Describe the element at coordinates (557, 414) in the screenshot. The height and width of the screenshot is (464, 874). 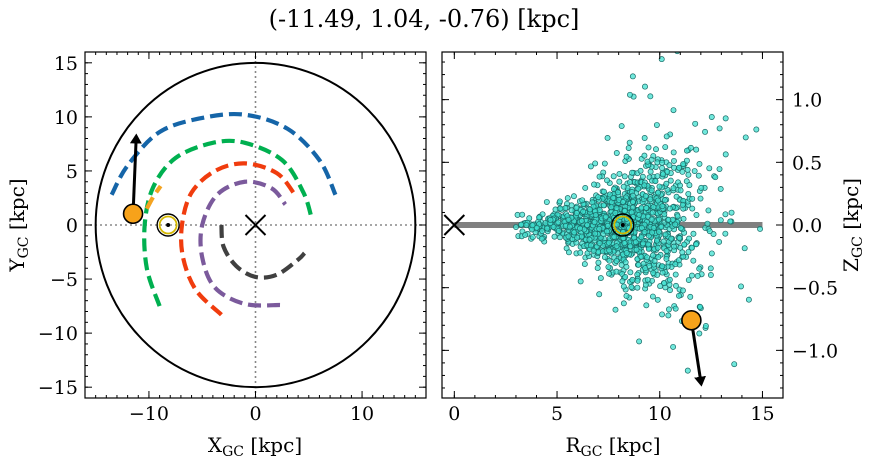
I see `right-x-tick-label: 5` at that location.